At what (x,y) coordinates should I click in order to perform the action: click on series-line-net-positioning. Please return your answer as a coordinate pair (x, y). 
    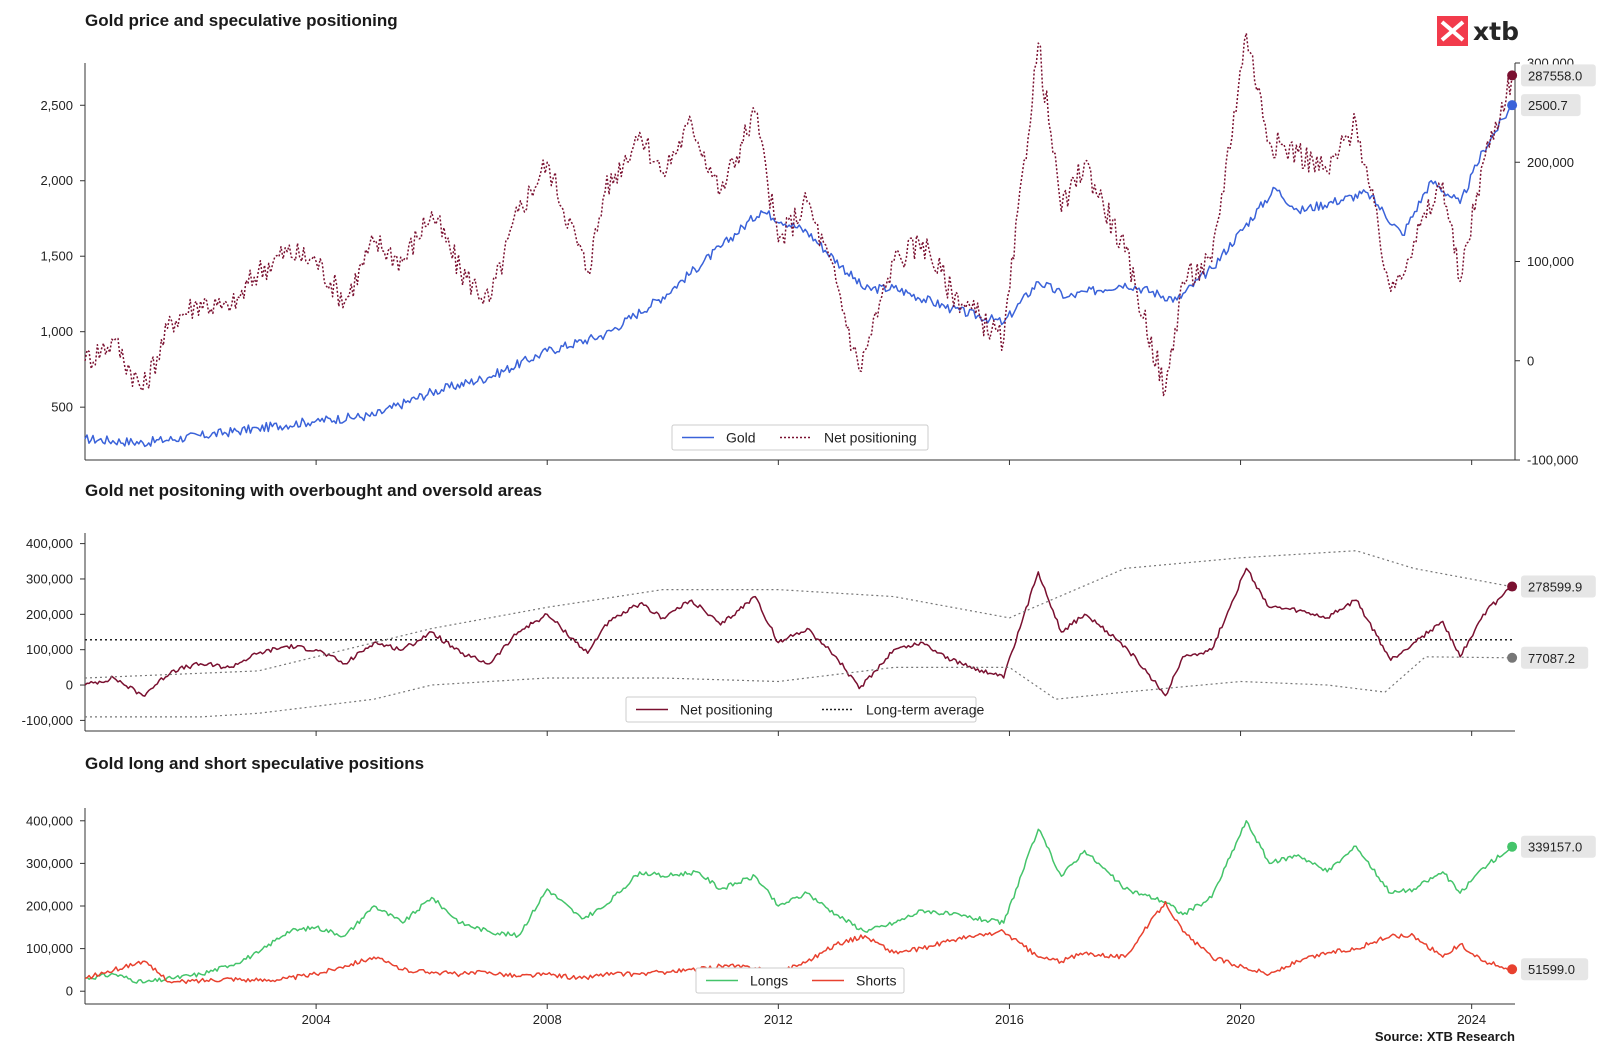
    Looking at the image, I should click on (798, 632).